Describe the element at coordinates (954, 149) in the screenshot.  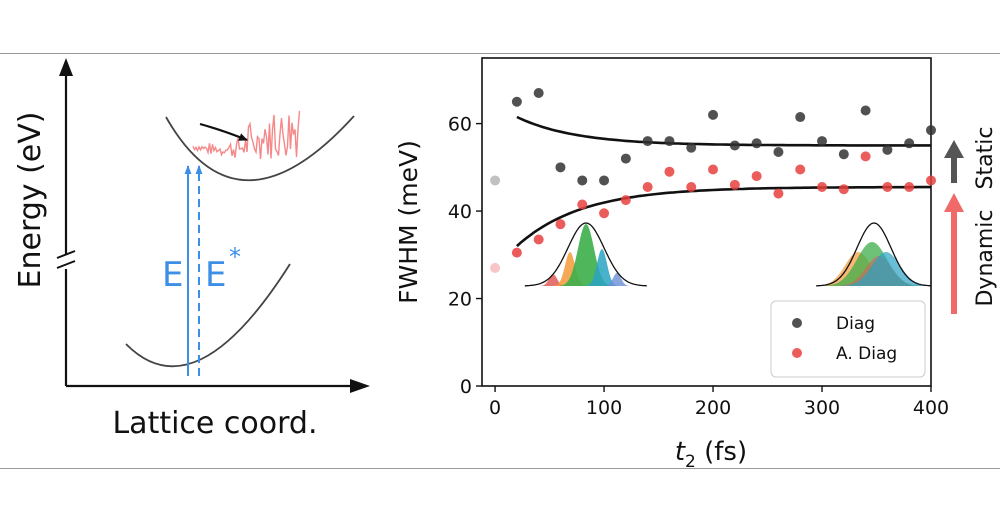
I see `static-arrow-head` at that location.